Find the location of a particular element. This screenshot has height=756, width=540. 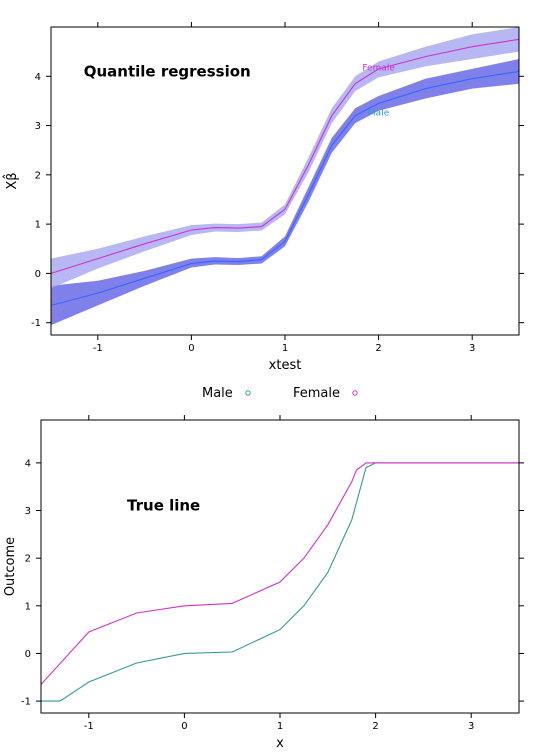

legend-label-male: Male is located at coordinates (217, 393).